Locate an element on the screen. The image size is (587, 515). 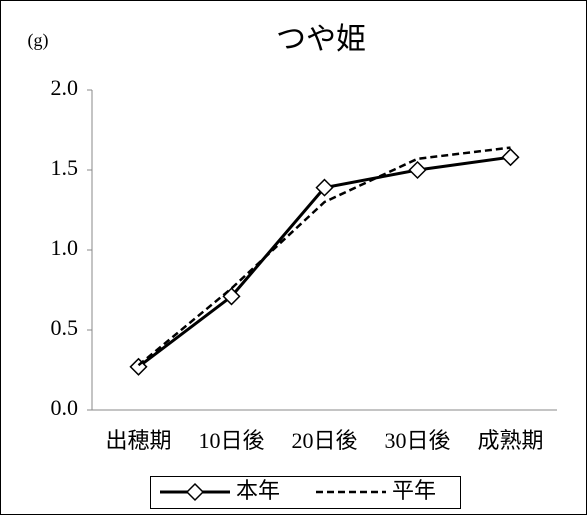
legend-marker is located at coordinates (195, 492).